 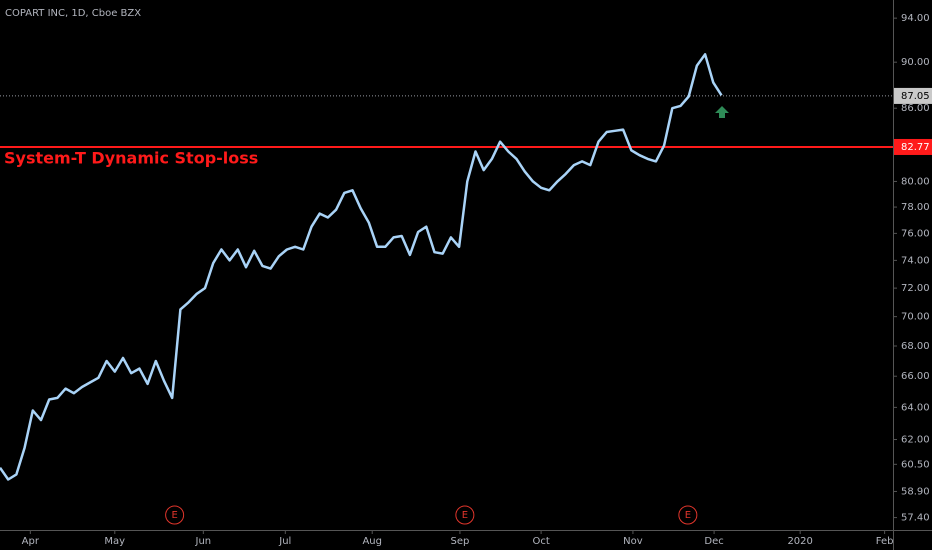 What do you see at coordinates (372, 541) in the screenshot?
I see `x-tick-label: Aug` at bounding box center [372, 541].